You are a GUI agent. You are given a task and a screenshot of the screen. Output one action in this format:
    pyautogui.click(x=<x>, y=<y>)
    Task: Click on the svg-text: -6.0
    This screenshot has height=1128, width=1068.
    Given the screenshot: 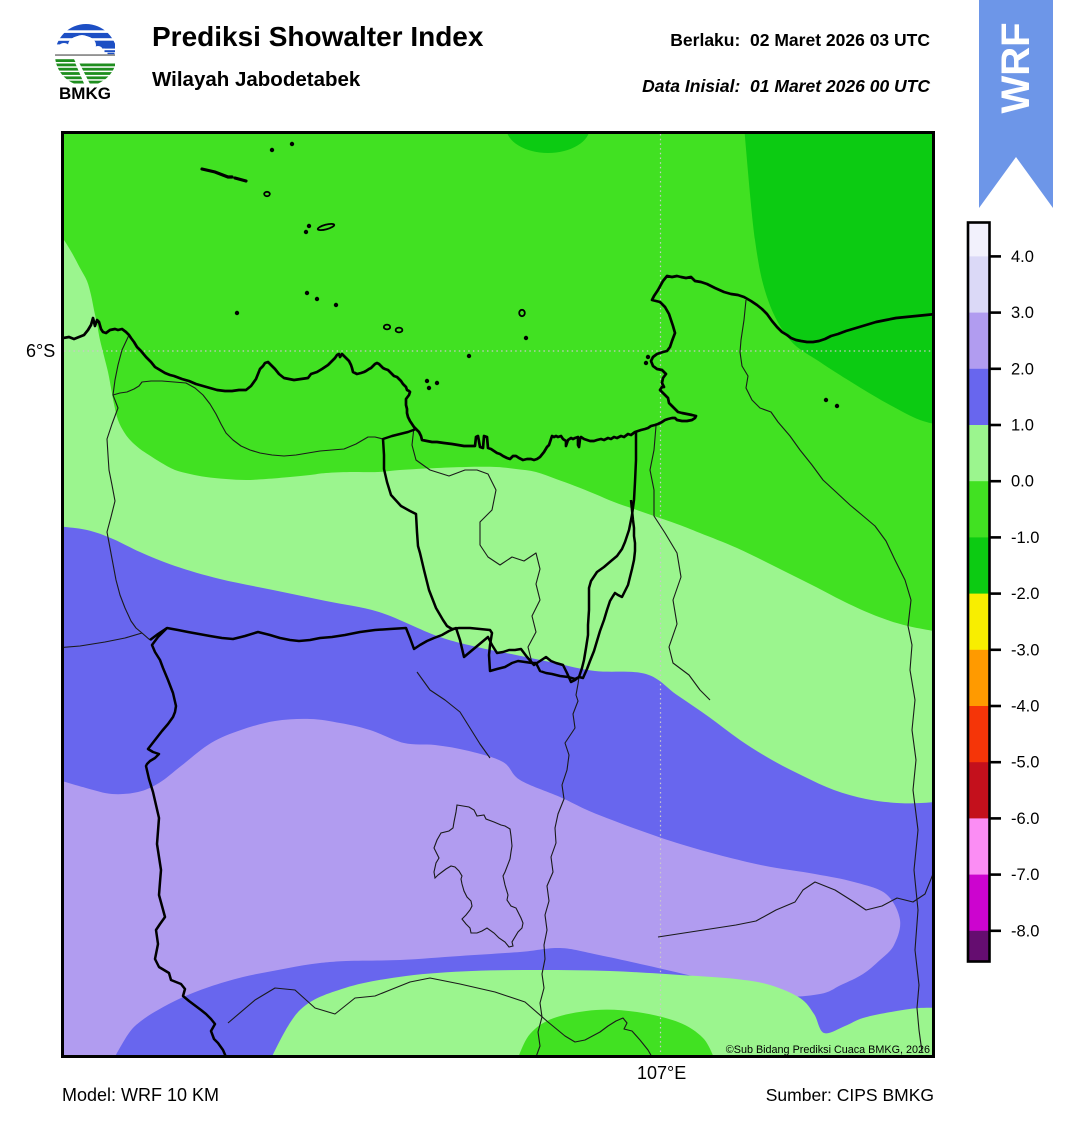 What is the action you would take?
    pyautogui.click(x=1025, y=819)
    